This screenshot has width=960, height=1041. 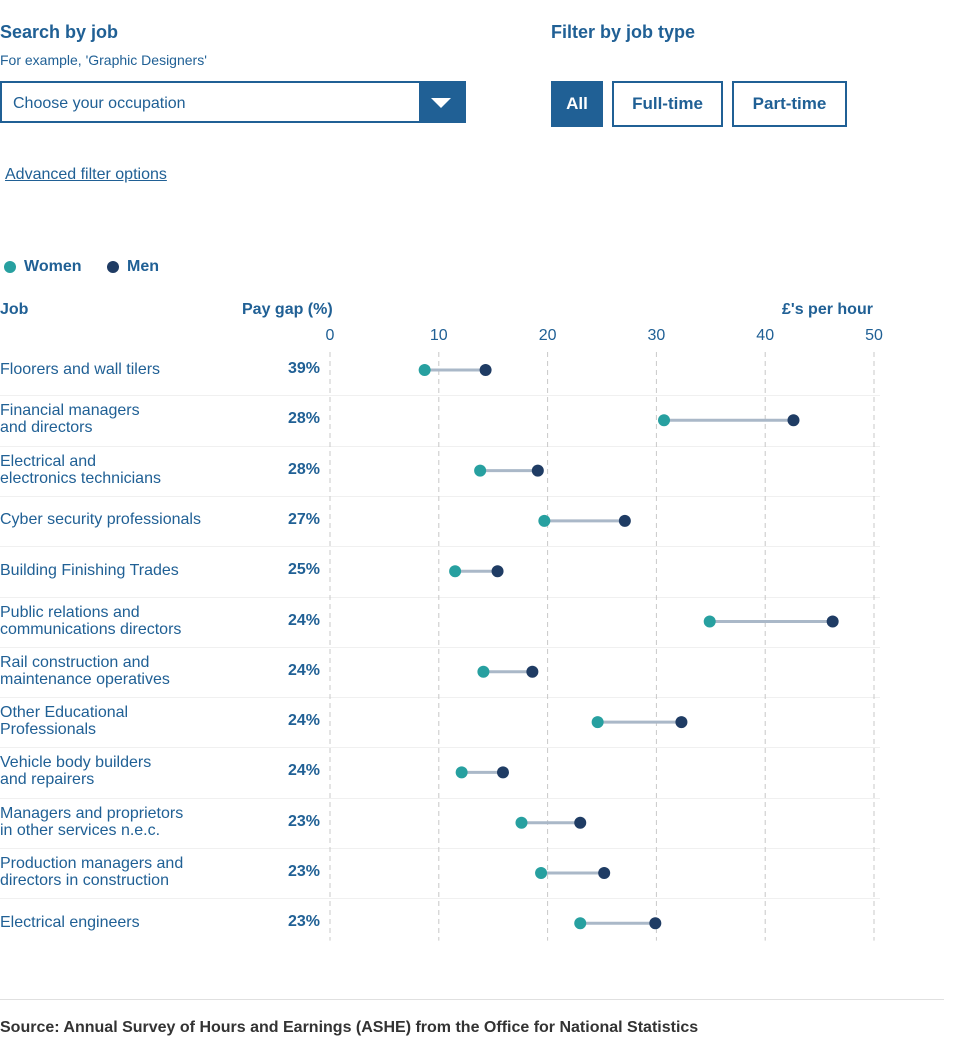 I want to click on job-label-line: directors in construction, so click(x=84, y=880).